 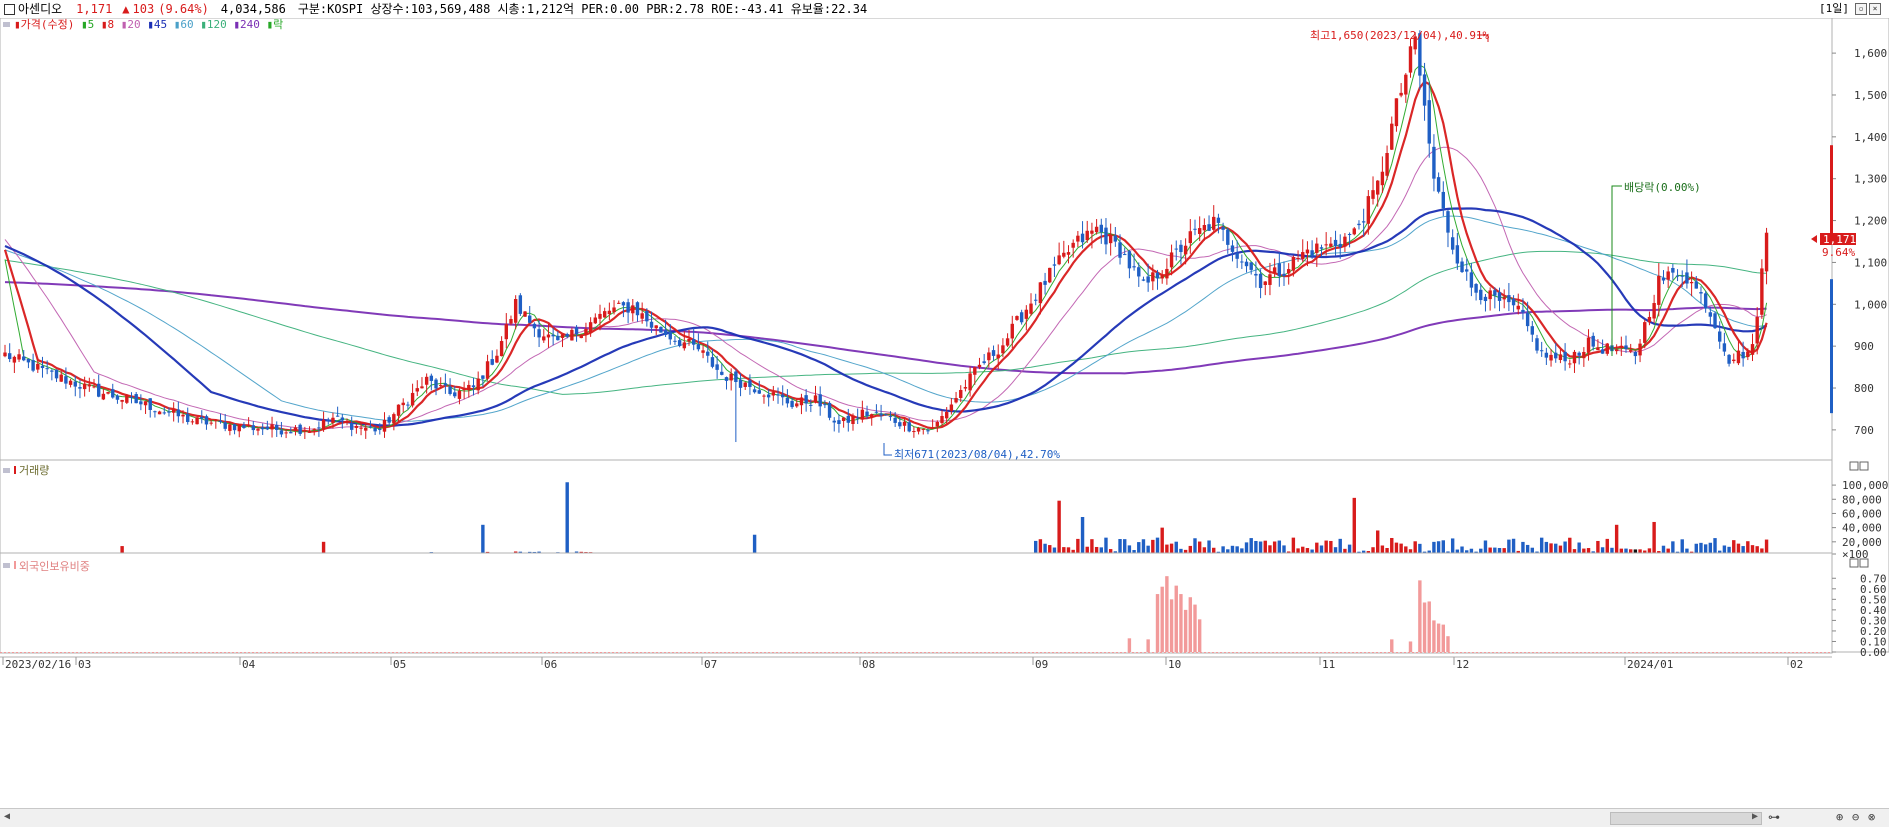 I want to click on foreign-restore-icon, so click(x=1854, y=563).